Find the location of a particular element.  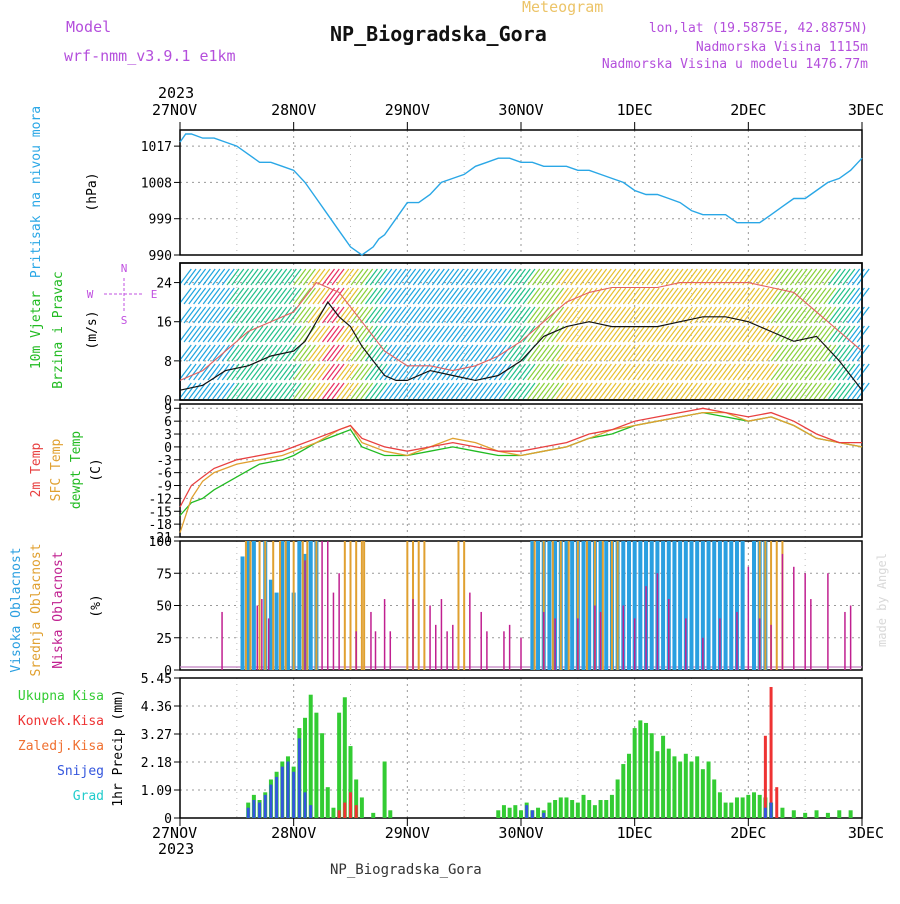

x-tick-label-top: 2DEC is located at coordinates (748, 110).